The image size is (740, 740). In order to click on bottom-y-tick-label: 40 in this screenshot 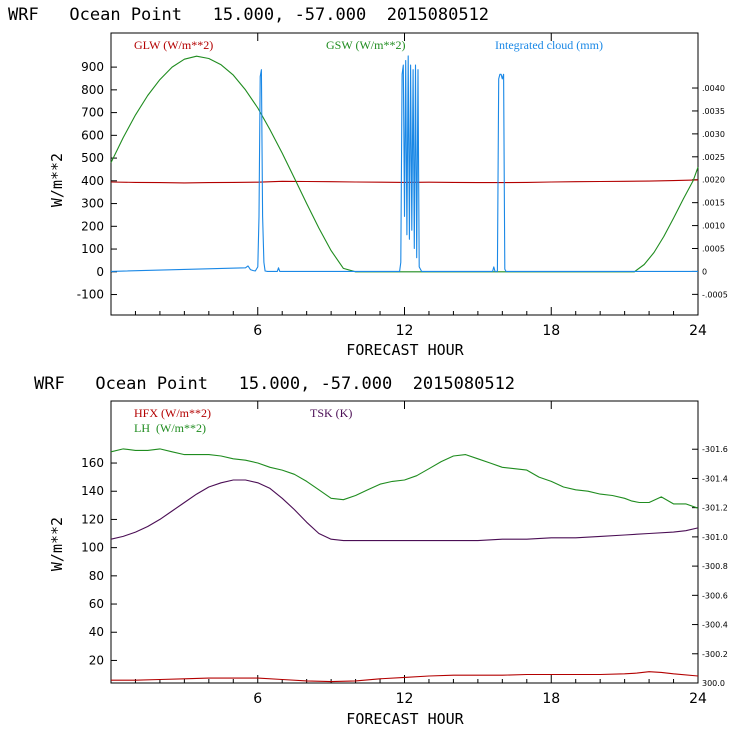, I will do `click(96, 632)`.